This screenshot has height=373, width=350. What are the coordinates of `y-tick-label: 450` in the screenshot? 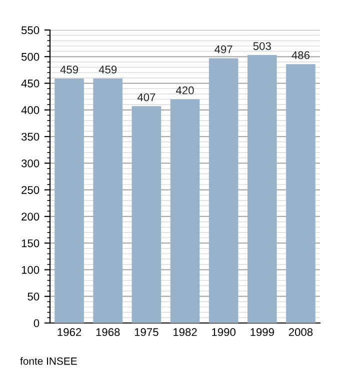 It's located at (30, 84).